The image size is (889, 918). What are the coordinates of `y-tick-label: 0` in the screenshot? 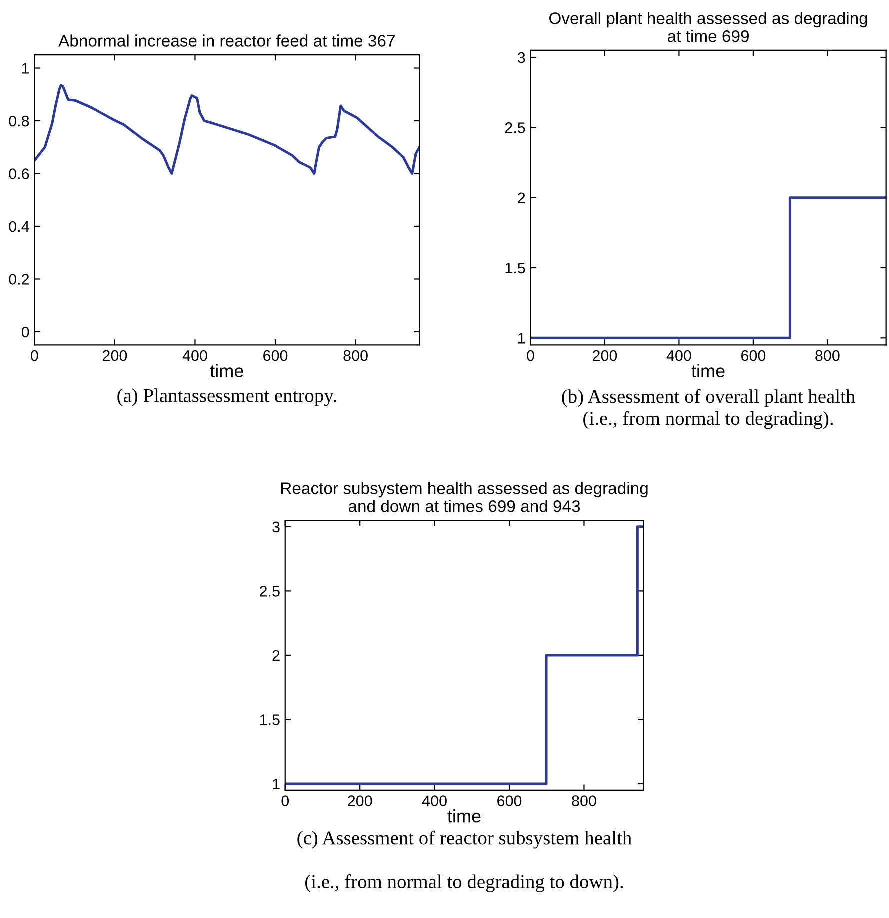 It's located at (26, 332).